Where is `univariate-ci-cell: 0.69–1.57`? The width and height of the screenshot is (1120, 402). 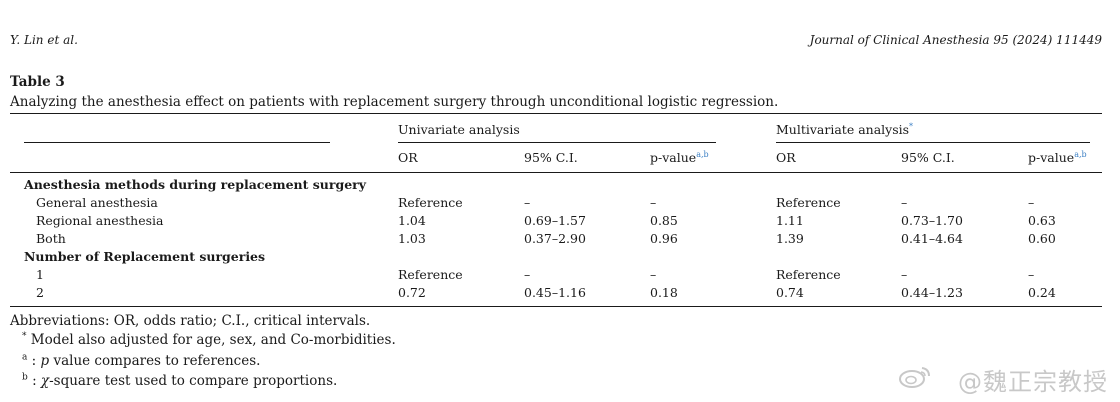
univariate-ci-cell: 0.69–1.57 is located at coordinates (555, 220).